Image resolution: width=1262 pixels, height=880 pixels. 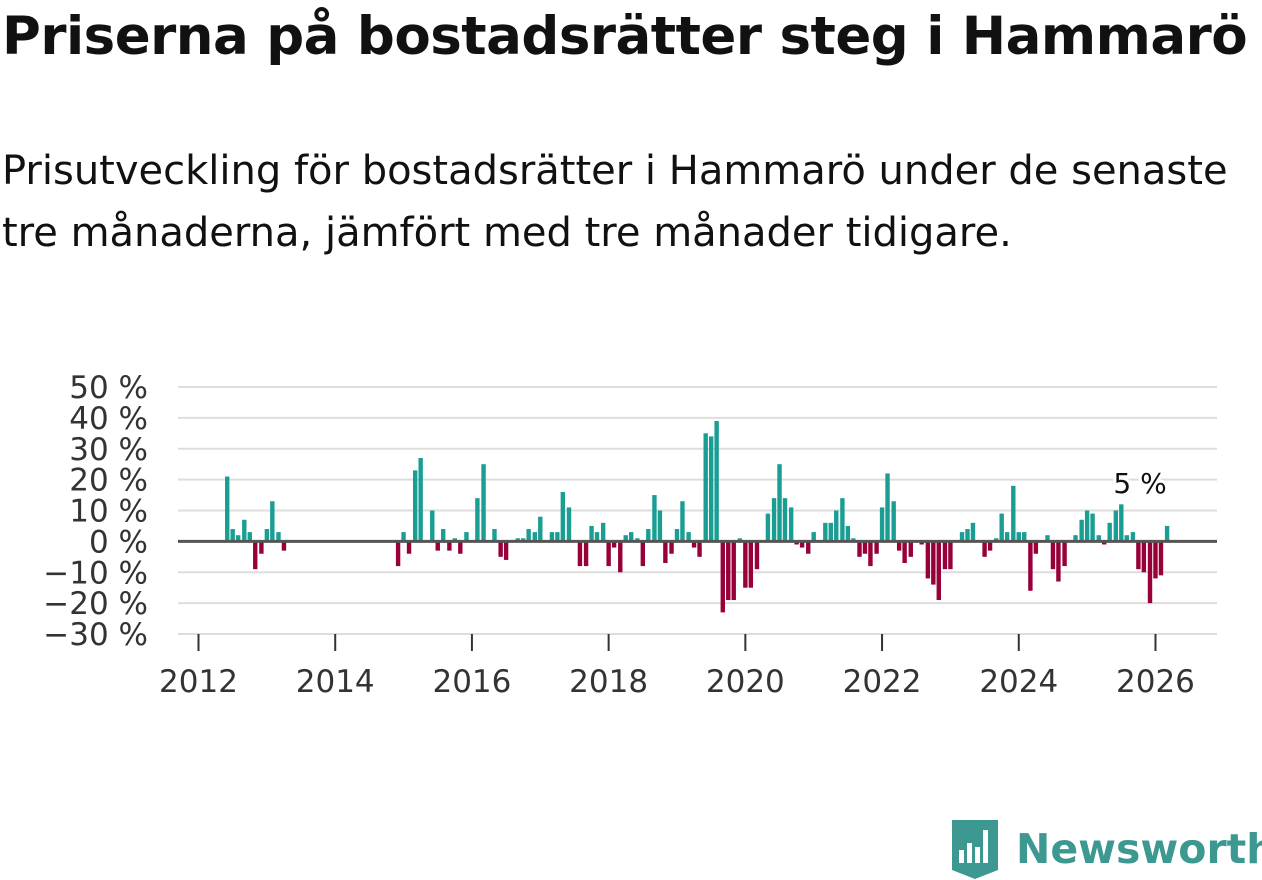 What do you see at coordinates (198, 682) in the screenshot?
I see `x-tick-label: 2012` at bounding box center [198, 682].